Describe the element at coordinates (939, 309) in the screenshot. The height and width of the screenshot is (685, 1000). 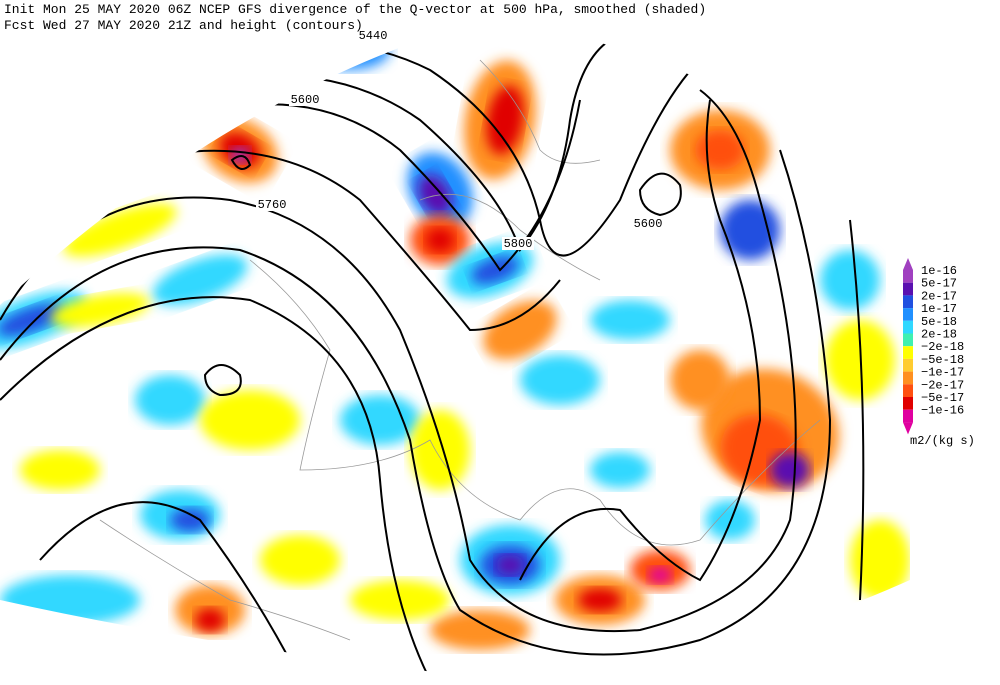
I see `legend-label: 1e-17` at that location.